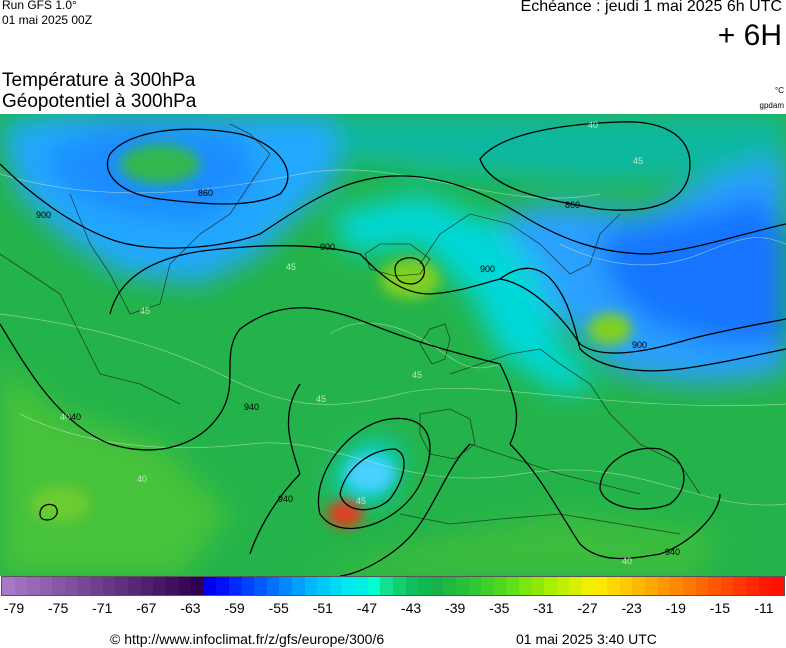 The image size is (786, 648). I want to click on coastline-scandinavia, so click(520, 244).